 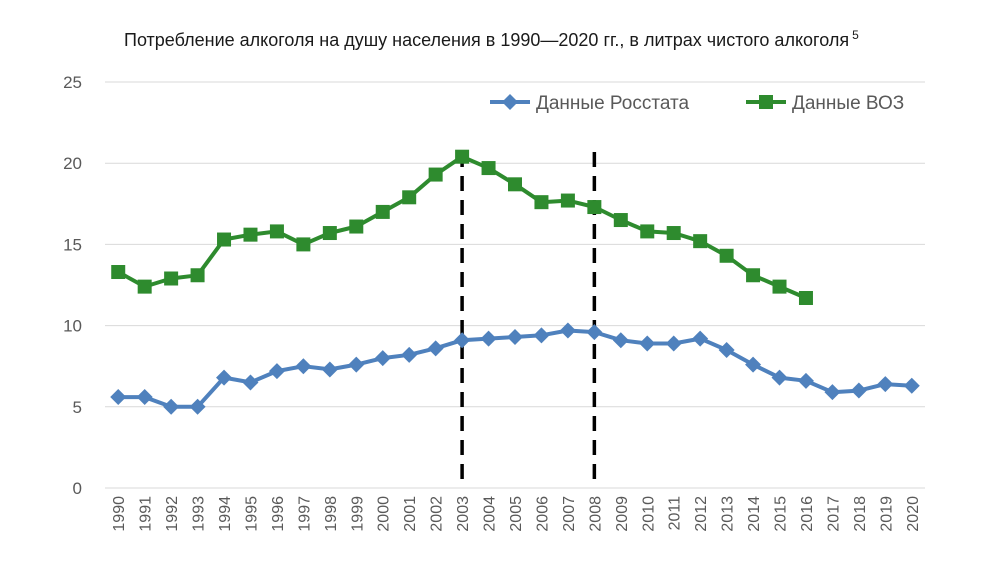 I want to click on x-tick-label: 1995, so click(x=251, y=514).